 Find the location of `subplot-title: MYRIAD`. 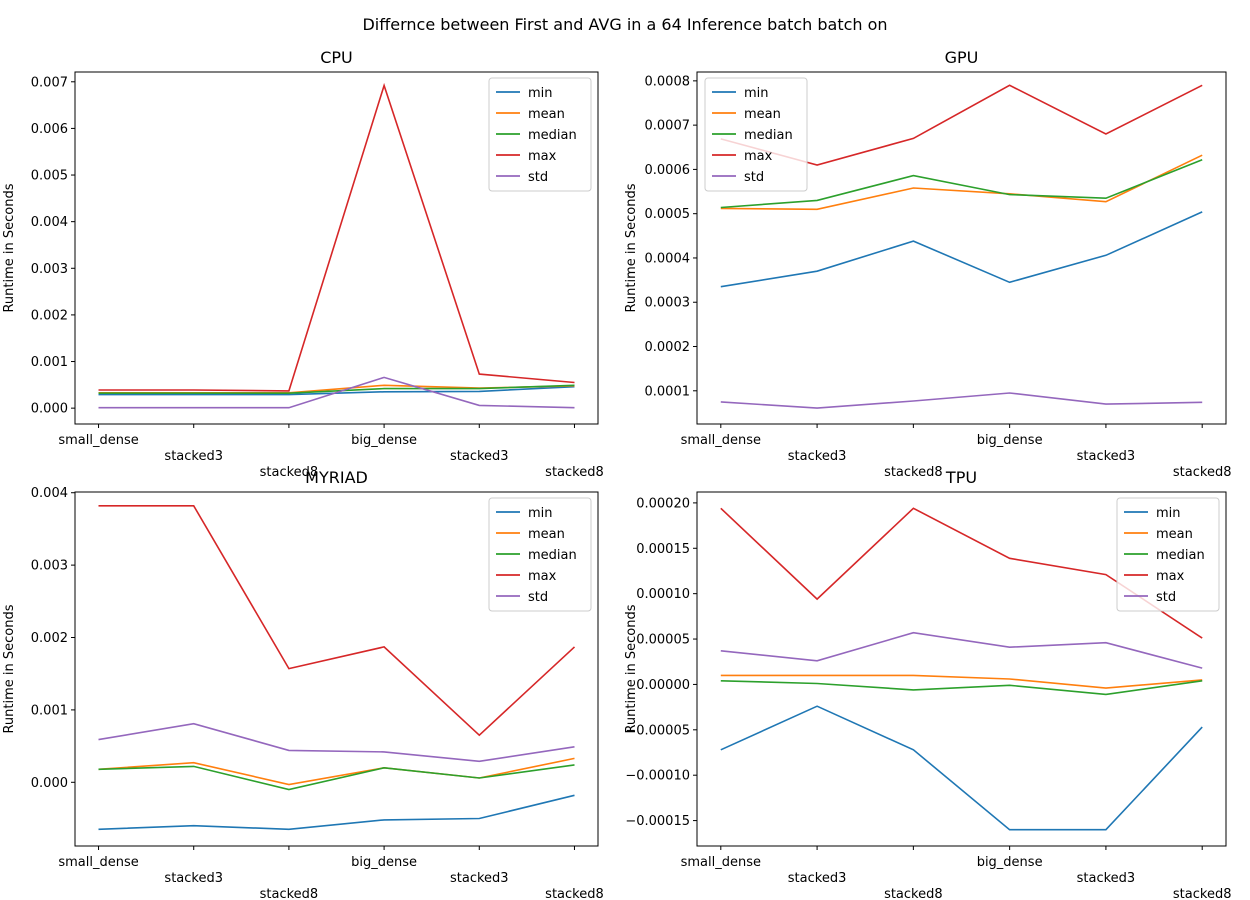

subplot-title: MYRIAD is located at coordinates (336, 477).